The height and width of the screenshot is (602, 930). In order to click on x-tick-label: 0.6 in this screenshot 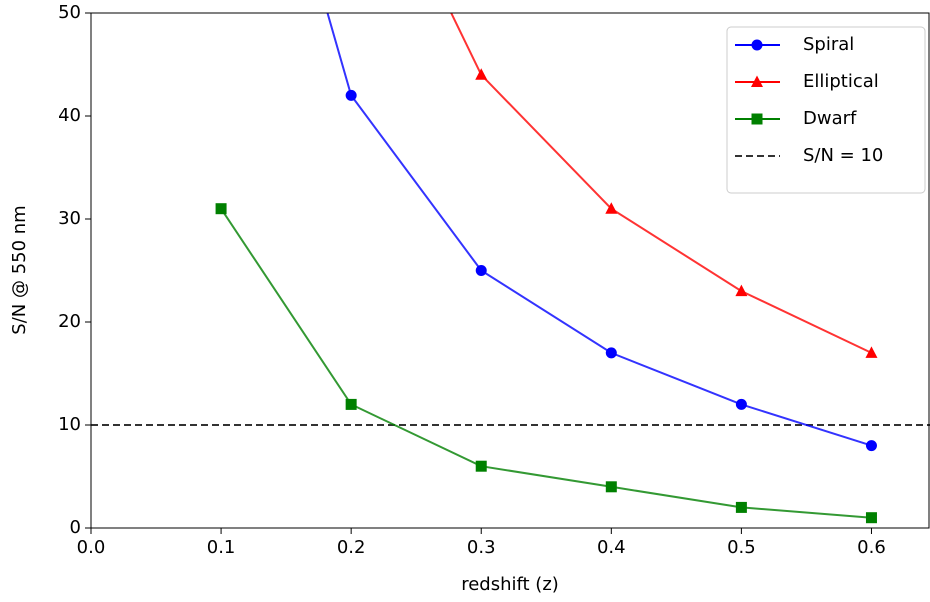, I will do `click(871, 547)`.